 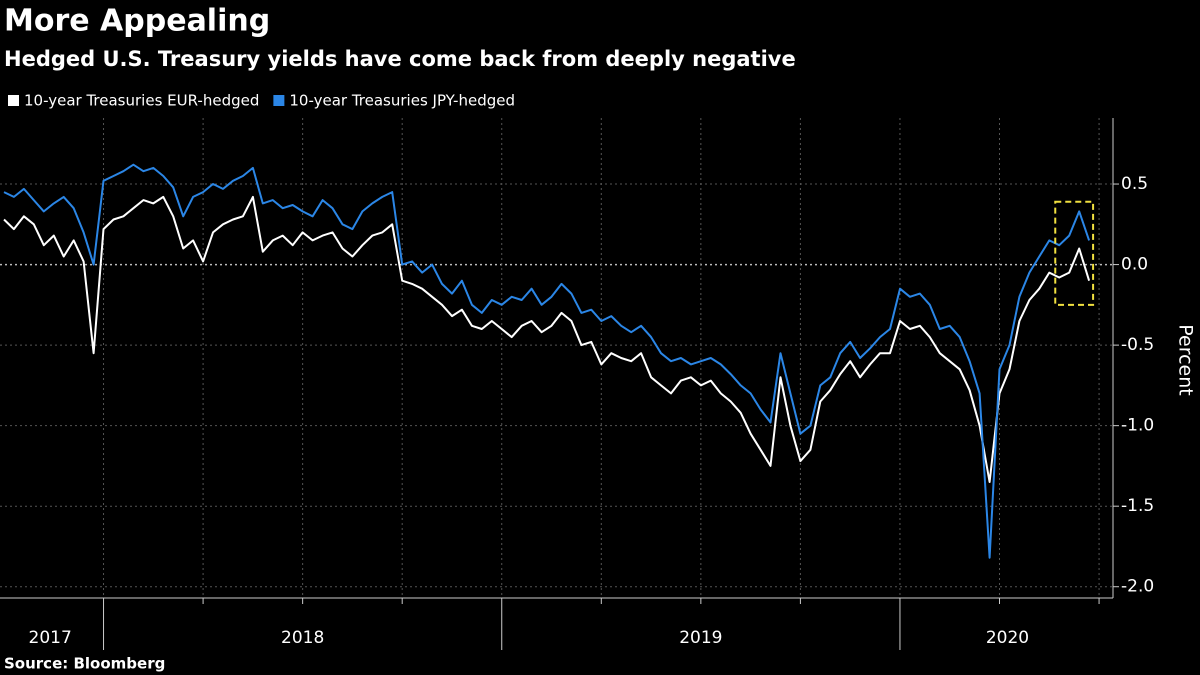 What do you see at coordinates (1137, 587) in the screenshot?
I see `y-tick-label: -2.0` at bounding box center [1137, 587].